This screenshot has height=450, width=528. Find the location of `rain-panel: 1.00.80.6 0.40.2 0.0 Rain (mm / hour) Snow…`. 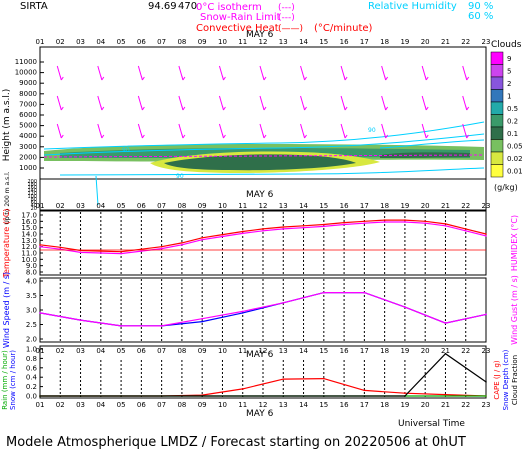

rain-panel: 1.00.80.6 0.40.2 0.0 Rain (mm / hour) Snow… is located at coordinates (260, 377).